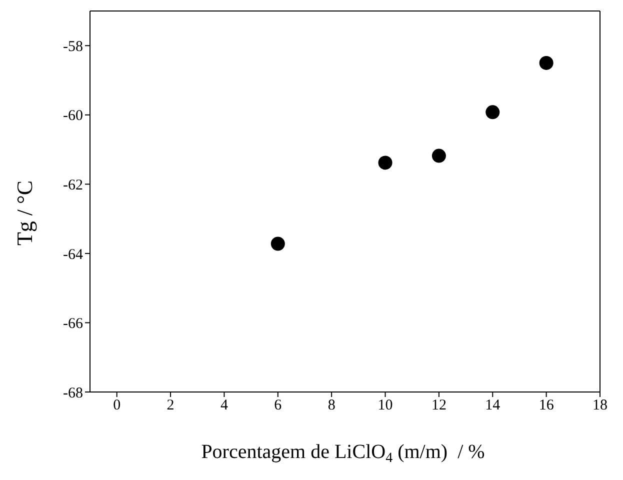  Describe the element at coordinates (438, 406) in the screenshot. I see `x-tick-label: 12` at that location.